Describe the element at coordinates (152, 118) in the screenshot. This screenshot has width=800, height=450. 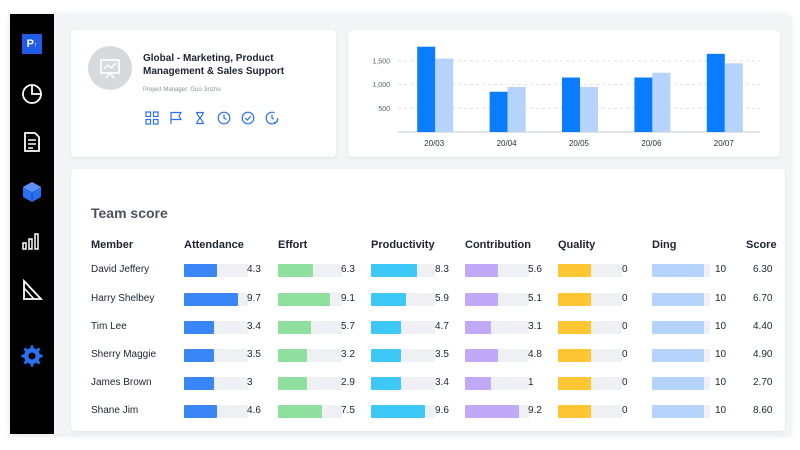
I see `grid-icon` at that location.